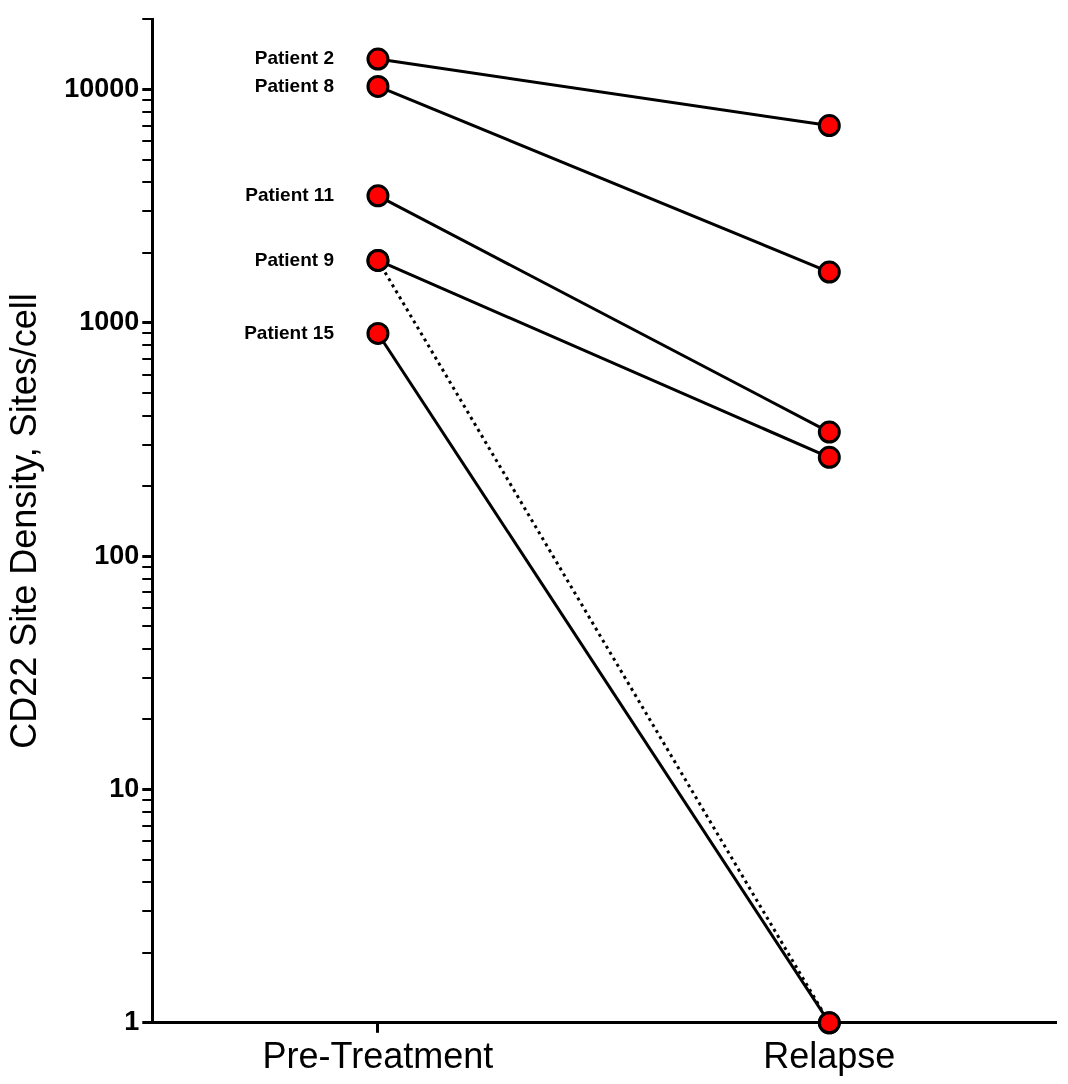 Image resolution: width=1068 pixels, height=1084 pixels. What do you see at coordinates (294, 58) in the screenshot?
I see `series-label: Patient 2` at bounding box center [294, 58].